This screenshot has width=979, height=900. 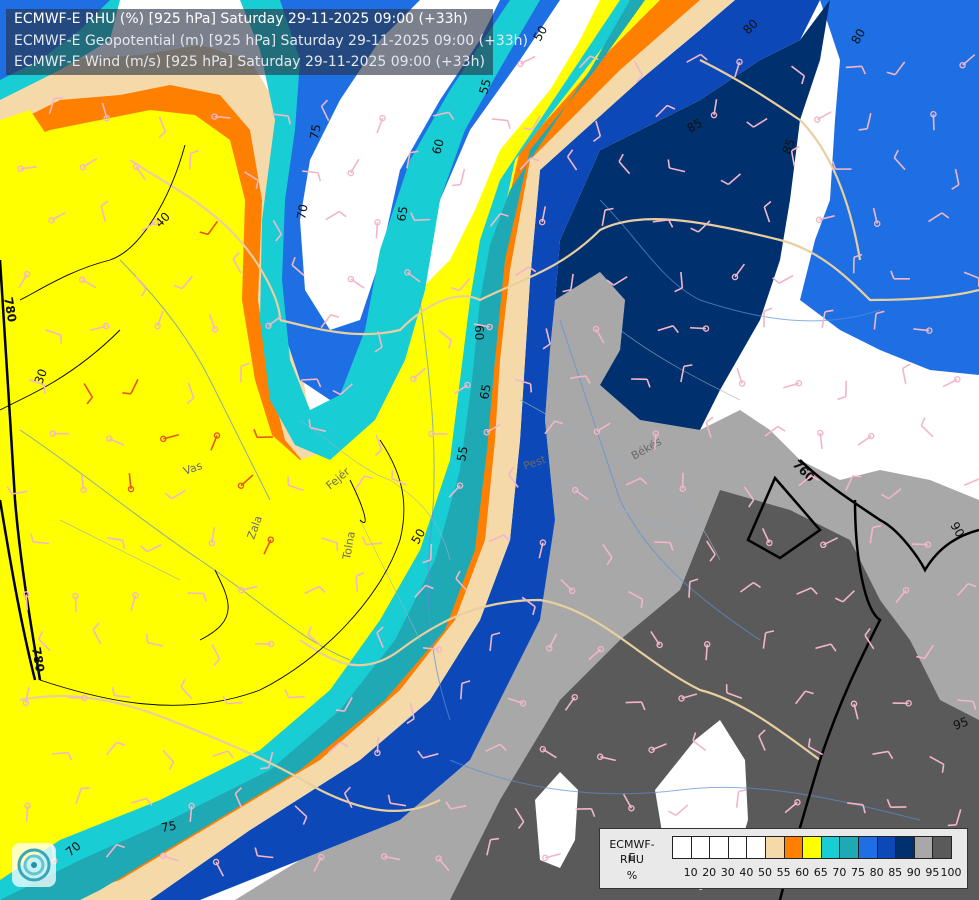 I want to click on legend-tick-label: 65, so click(x=820, y=872).